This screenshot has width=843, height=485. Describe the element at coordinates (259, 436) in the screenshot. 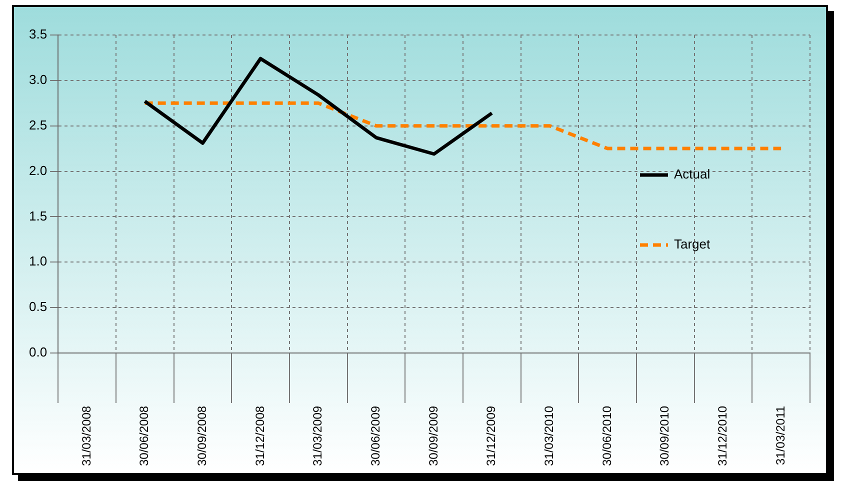

I see `x-tick-label: 31/12/2008` at that location.